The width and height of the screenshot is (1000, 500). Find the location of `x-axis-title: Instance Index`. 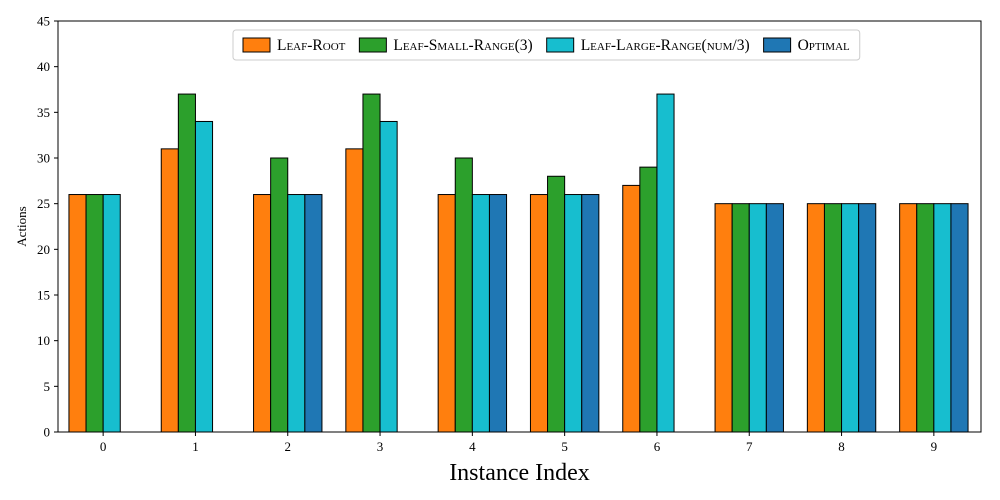

x-axis-title: Instance Index is located at coordinates (519, 473).